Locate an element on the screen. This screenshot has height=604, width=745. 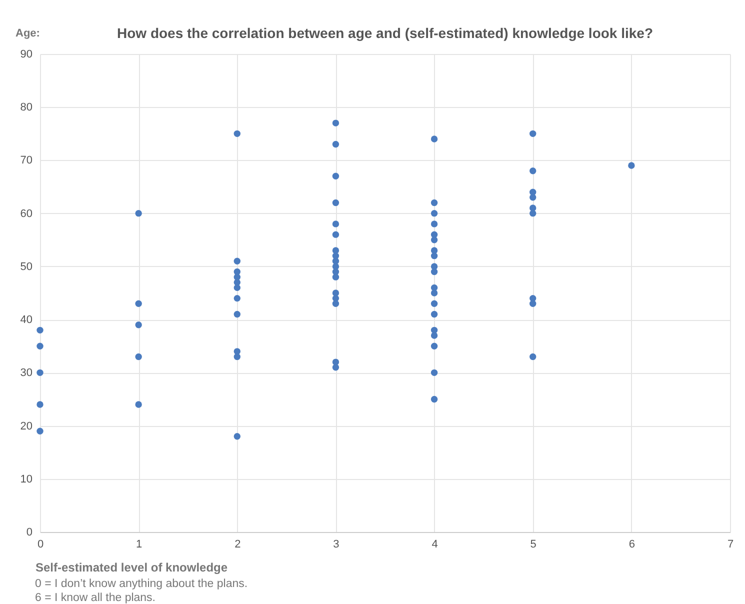
y-tick-label: 70 is located at coordinates (26, 160).